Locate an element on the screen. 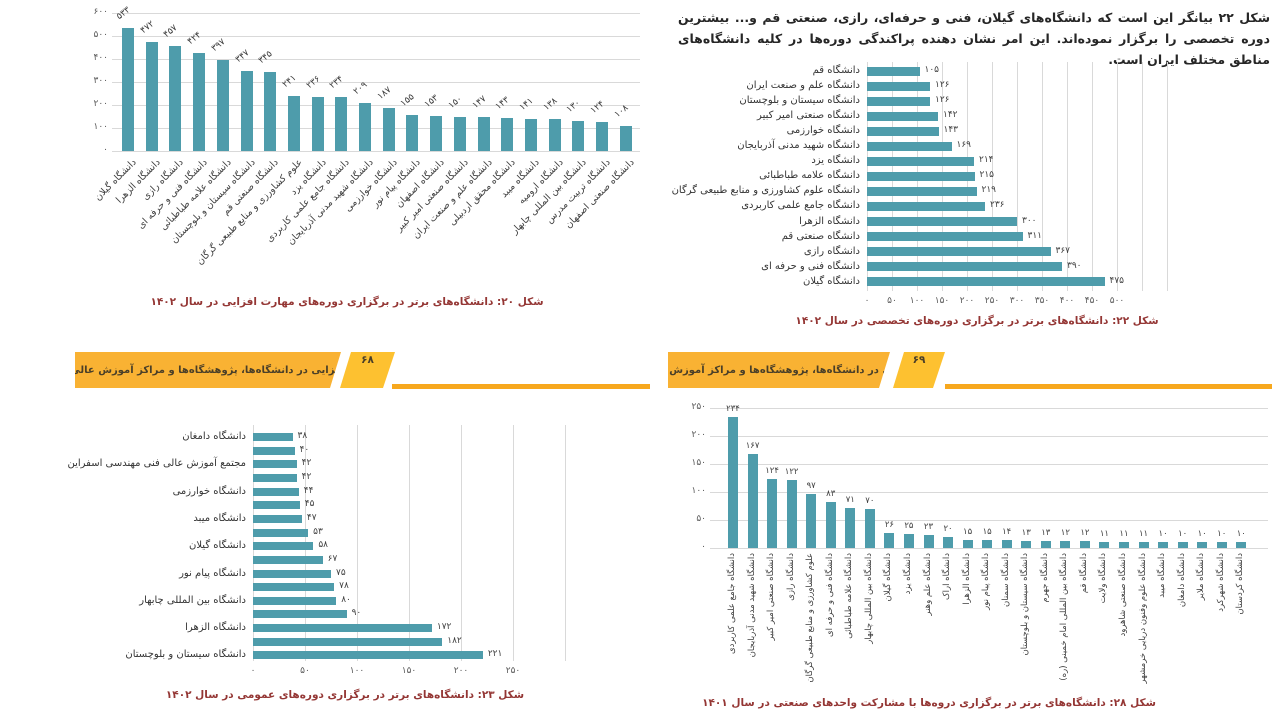 This screenshot has height=720, width=1280. category-label: دانشگاه علوم وفنون دریایی خرمشهر is located at coordinates (1142, 618).